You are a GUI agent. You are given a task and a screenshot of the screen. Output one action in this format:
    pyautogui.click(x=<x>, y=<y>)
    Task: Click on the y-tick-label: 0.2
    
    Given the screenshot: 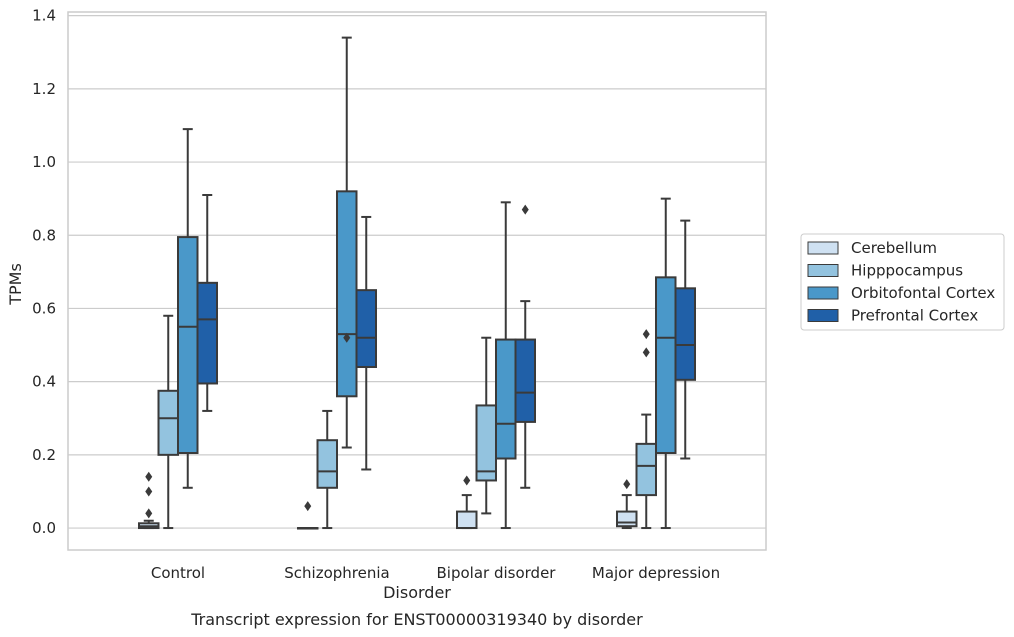 What is the action you would take?
    pyautogui.click(x=44, y=455)
    